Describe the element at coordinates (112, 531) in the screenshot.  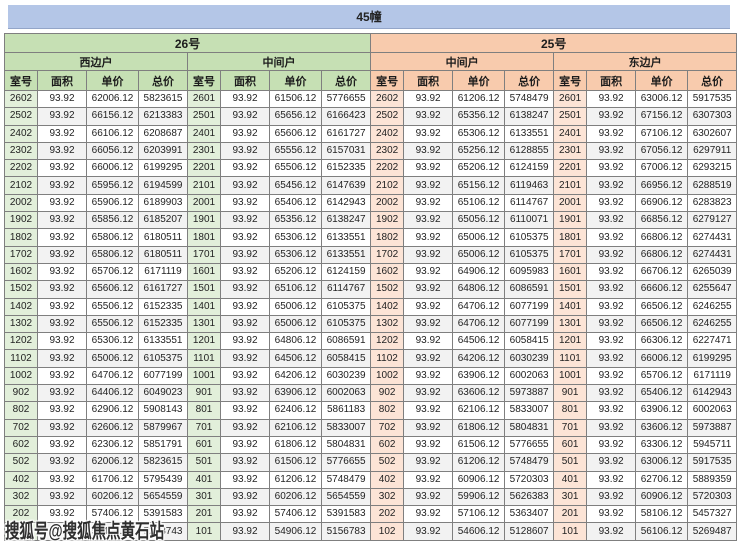
I see `value-cell: 55406.12` at that location.